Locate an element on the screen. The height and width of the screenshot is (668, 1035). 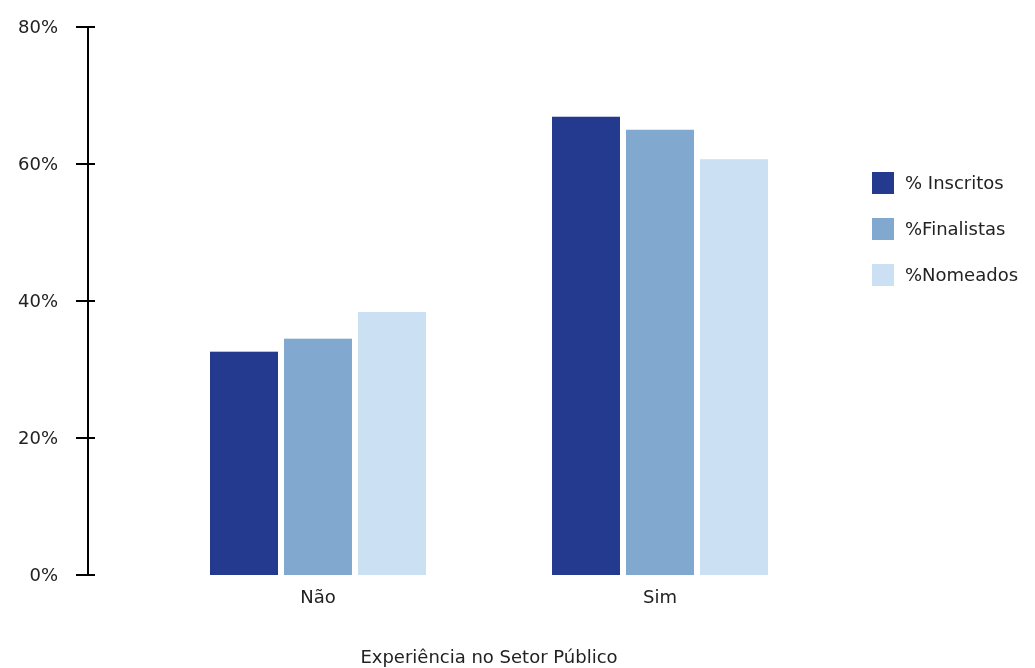
y-tick-label: 20% is located at coordinates (37, 438).